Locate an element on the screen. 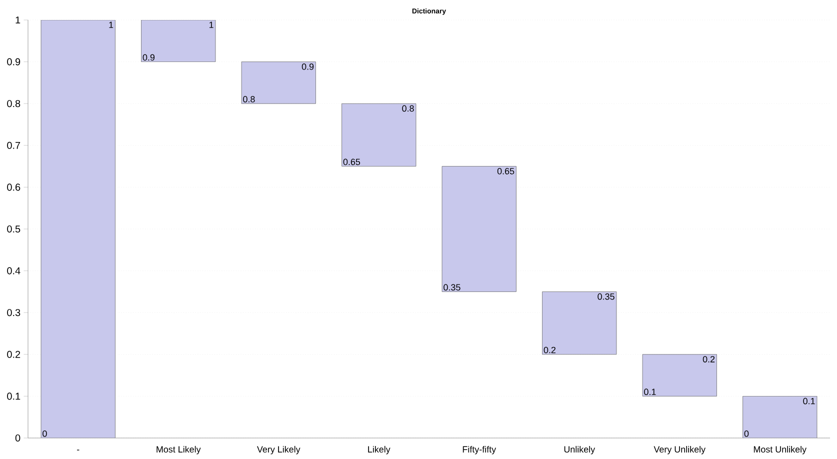 The width and height of the screenshot is (837, 459). y-tick-label: 0.8 is located at coordinates (13, 104).